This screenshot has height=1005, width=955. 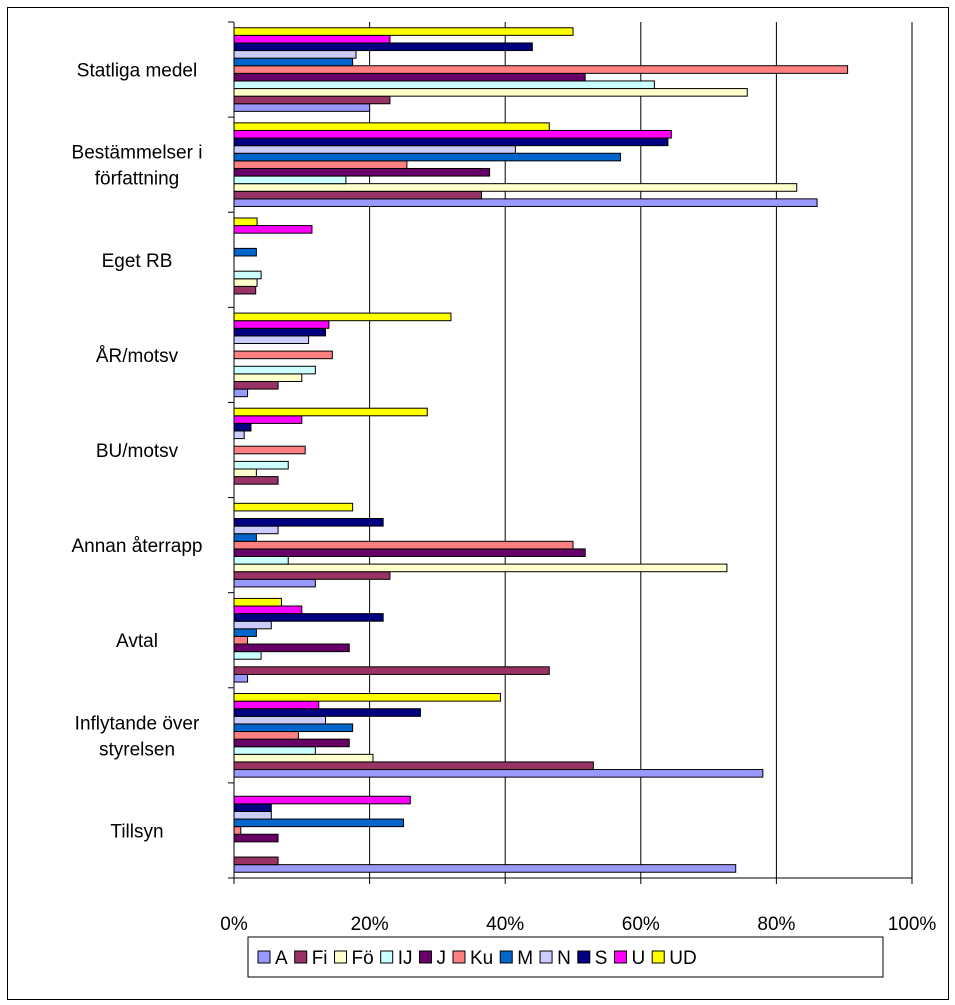 I want to click on category-label-line: Avtal, so click(x=137, y=641).